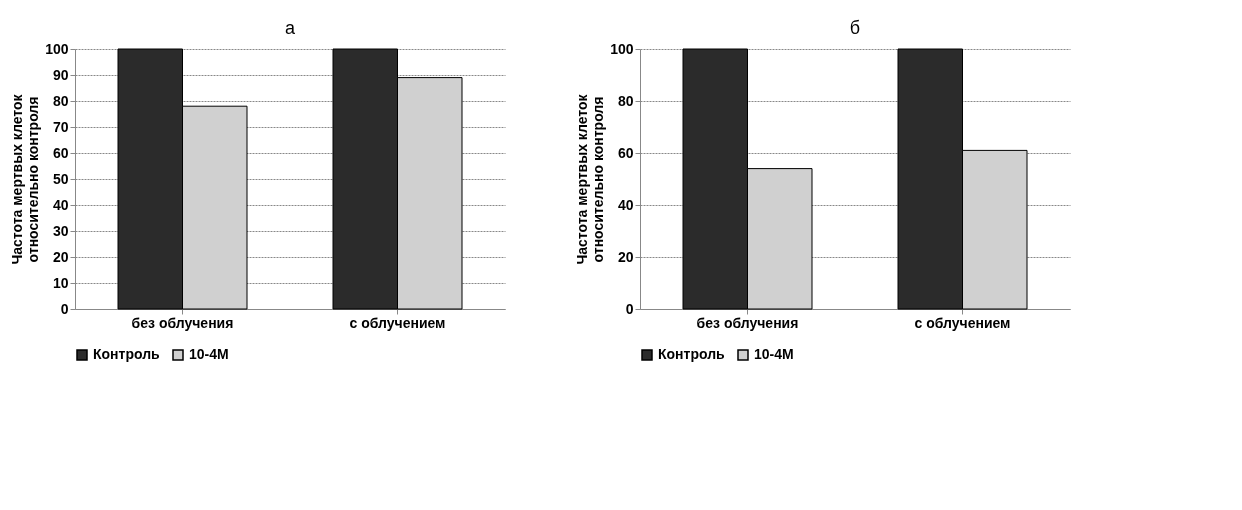 The height and width of the screenshot is (510, 1242). Describe the element at coordinates (60, 178) in the screenshot. I see `y-tick-label: 50` at that location.